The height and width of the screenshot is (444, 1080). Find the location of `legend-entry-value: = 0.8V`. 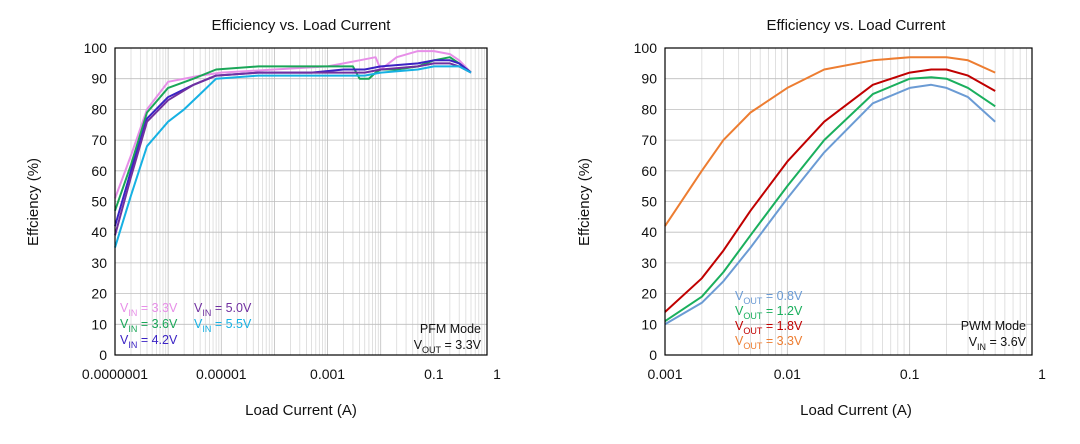

legend-entry-value: = 0.8V is located at coordinates (782, 296).